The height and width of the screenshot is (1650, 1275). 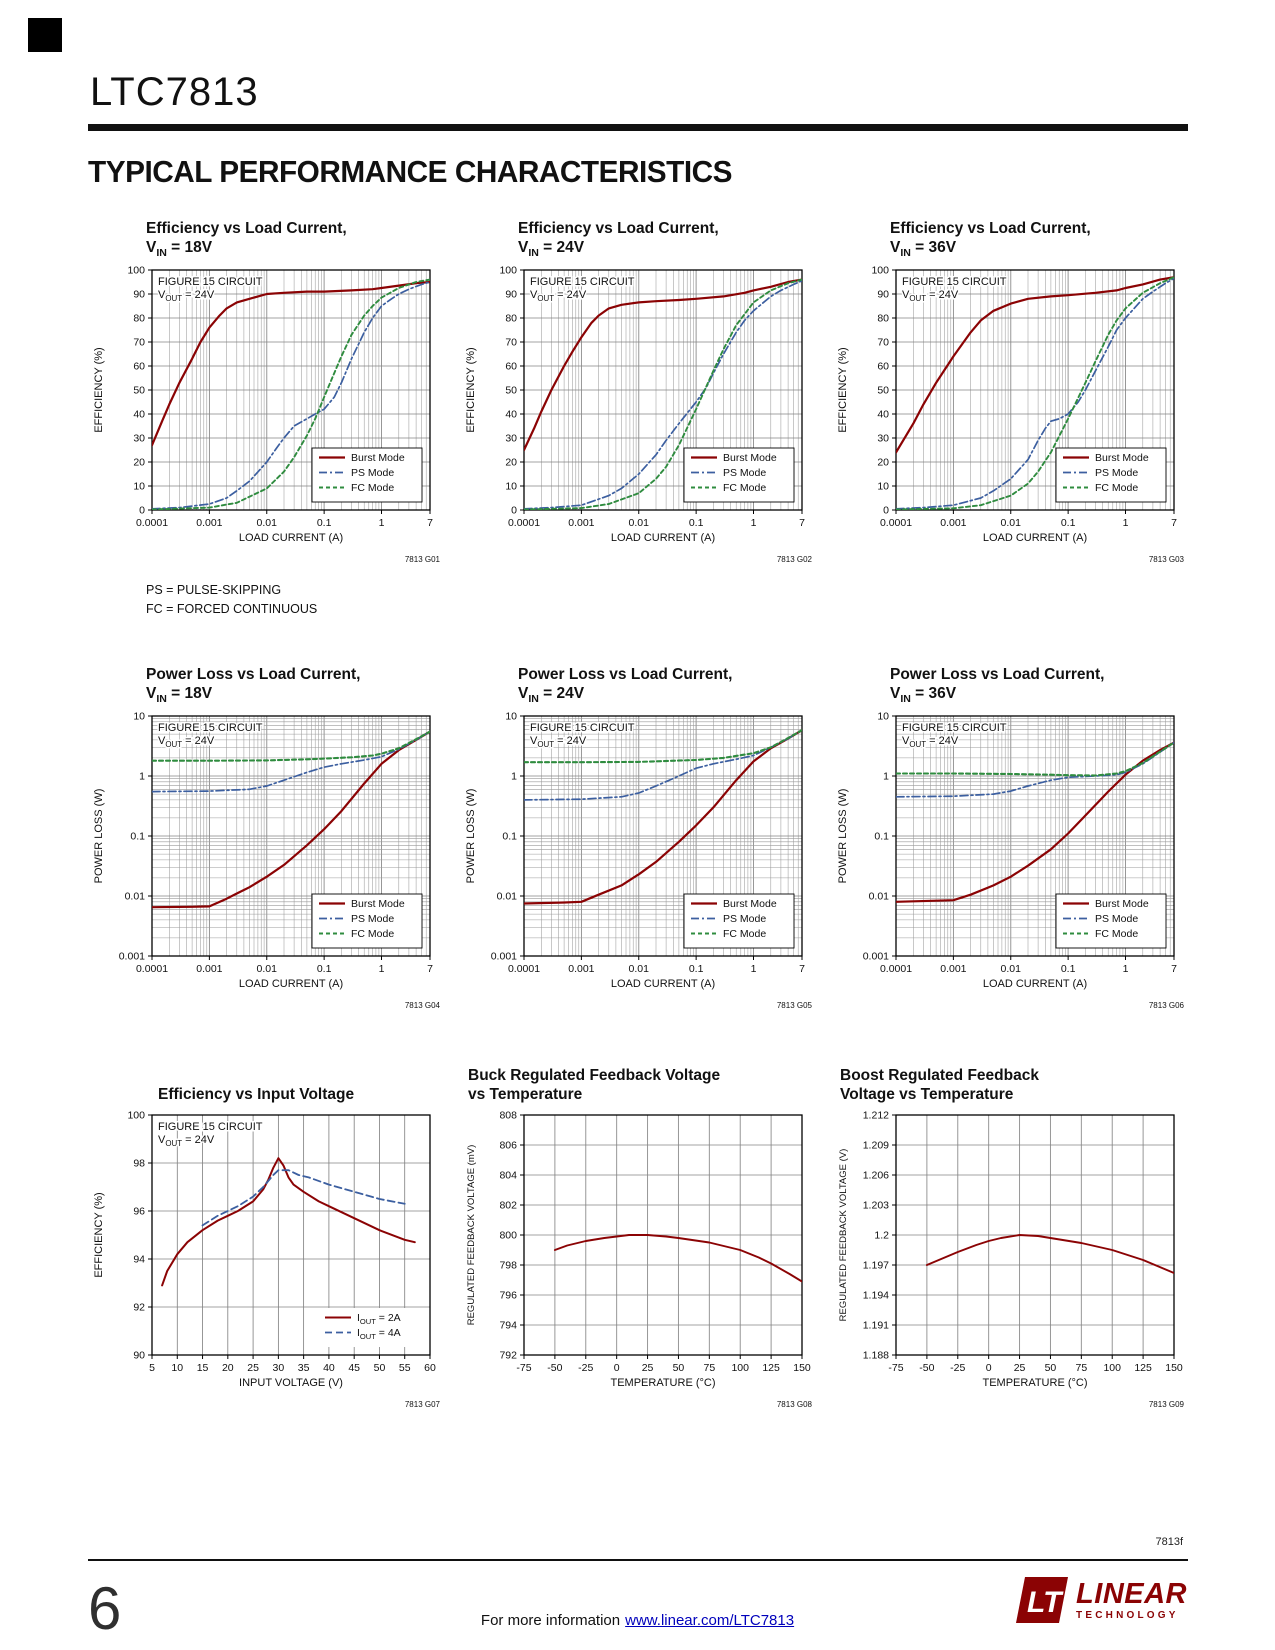 I want to click on y-tick-label: 92, so click(x=139, y=1307).